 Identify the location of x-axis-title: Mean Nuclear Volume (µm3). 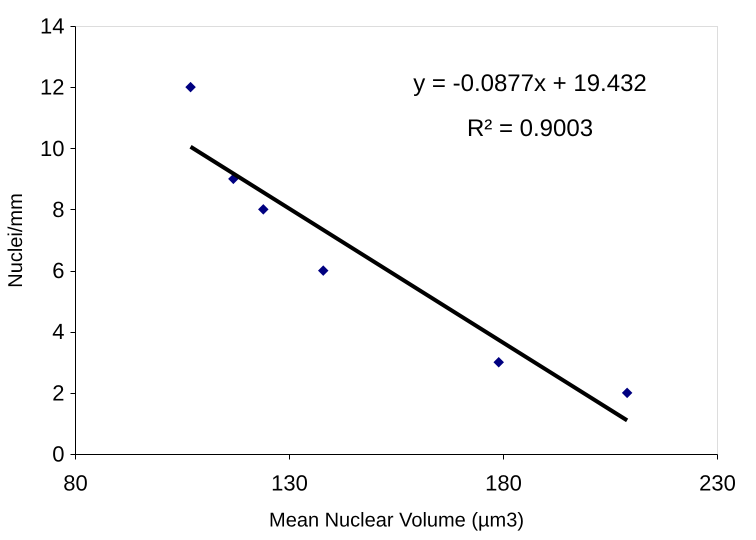
(396, 521).